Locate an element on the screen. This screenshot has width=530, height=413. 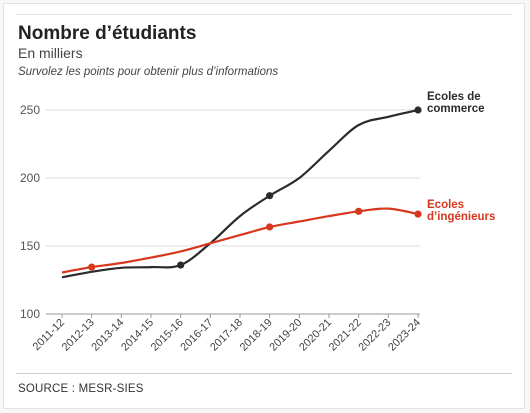
source-note: SOURCE : MESR-SIES is located at coordinates (81, 389).